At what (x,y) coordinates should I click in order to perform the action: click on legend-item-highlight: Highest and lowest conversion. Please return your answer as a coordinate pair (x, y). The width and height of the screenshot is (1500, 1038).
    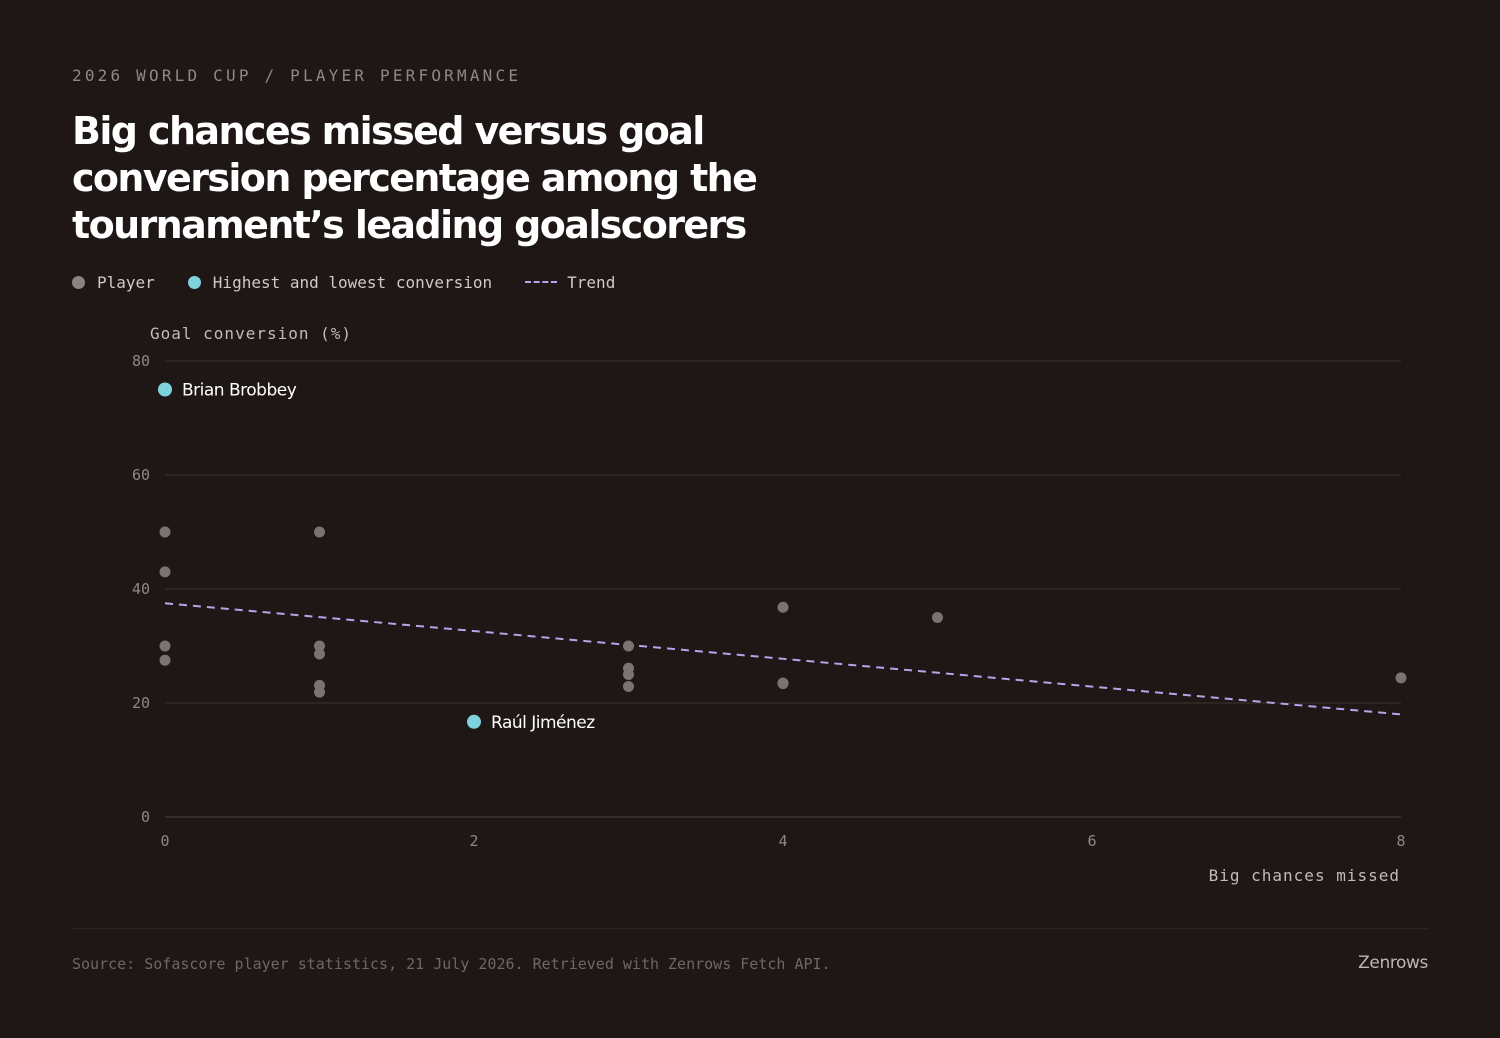
    Looking at the image, I should click on (340, 282).